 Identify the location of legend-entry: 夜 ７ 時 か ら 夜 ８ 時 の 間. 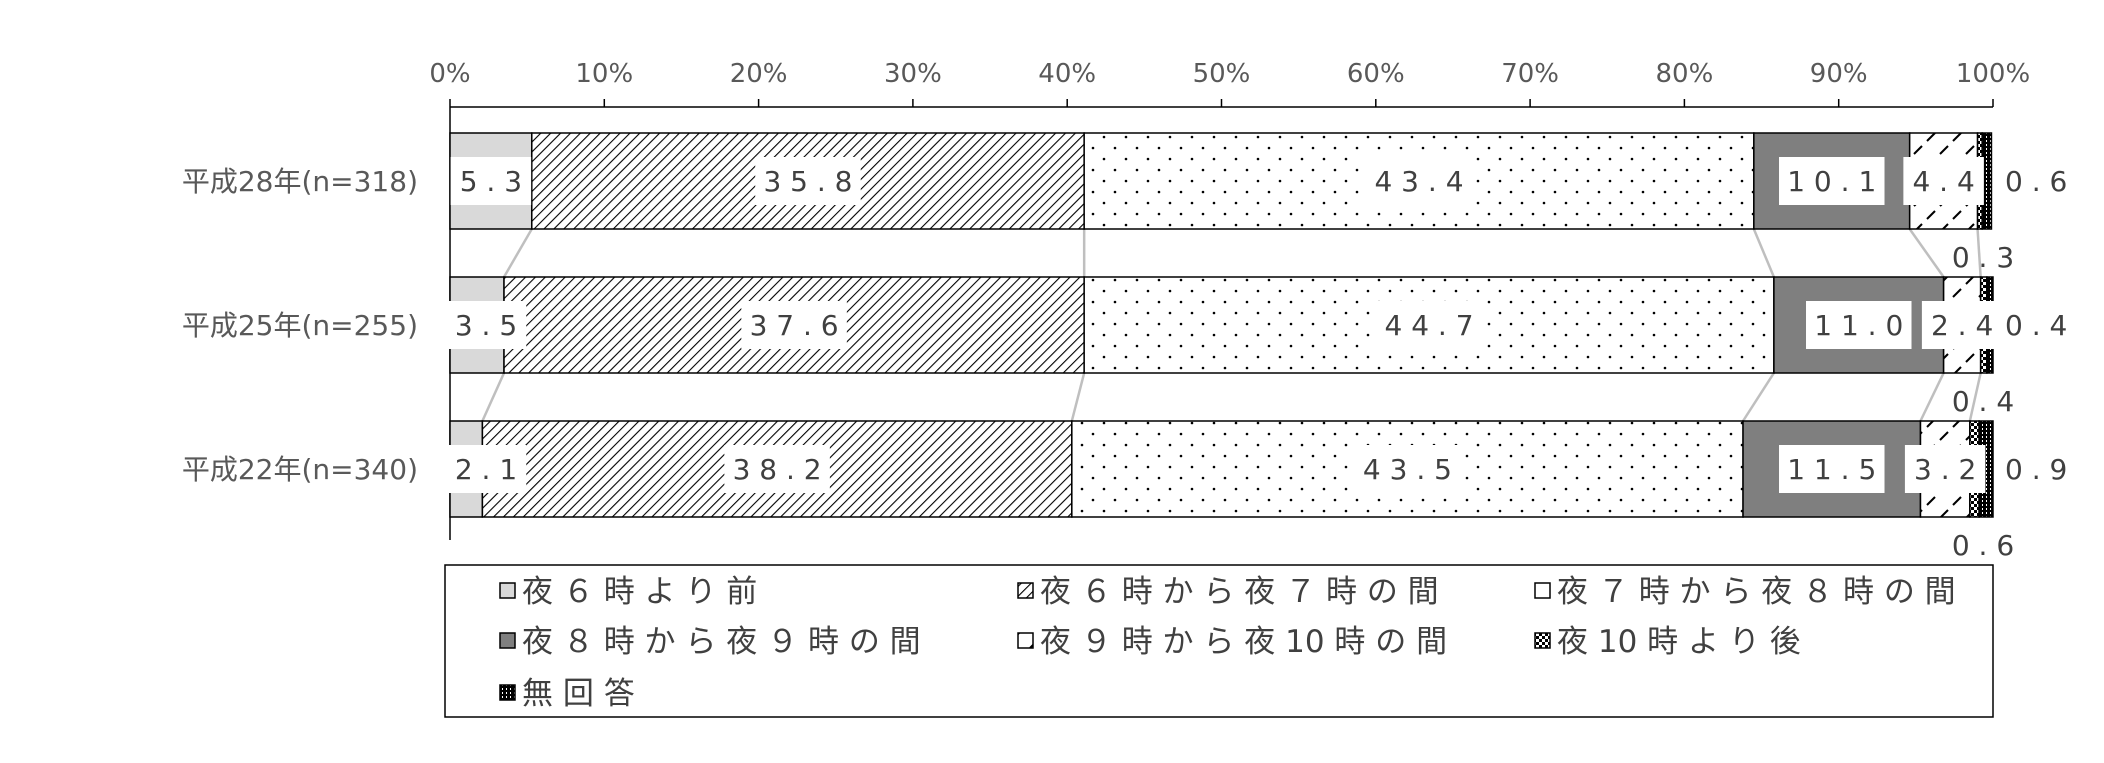
(1756, 592).